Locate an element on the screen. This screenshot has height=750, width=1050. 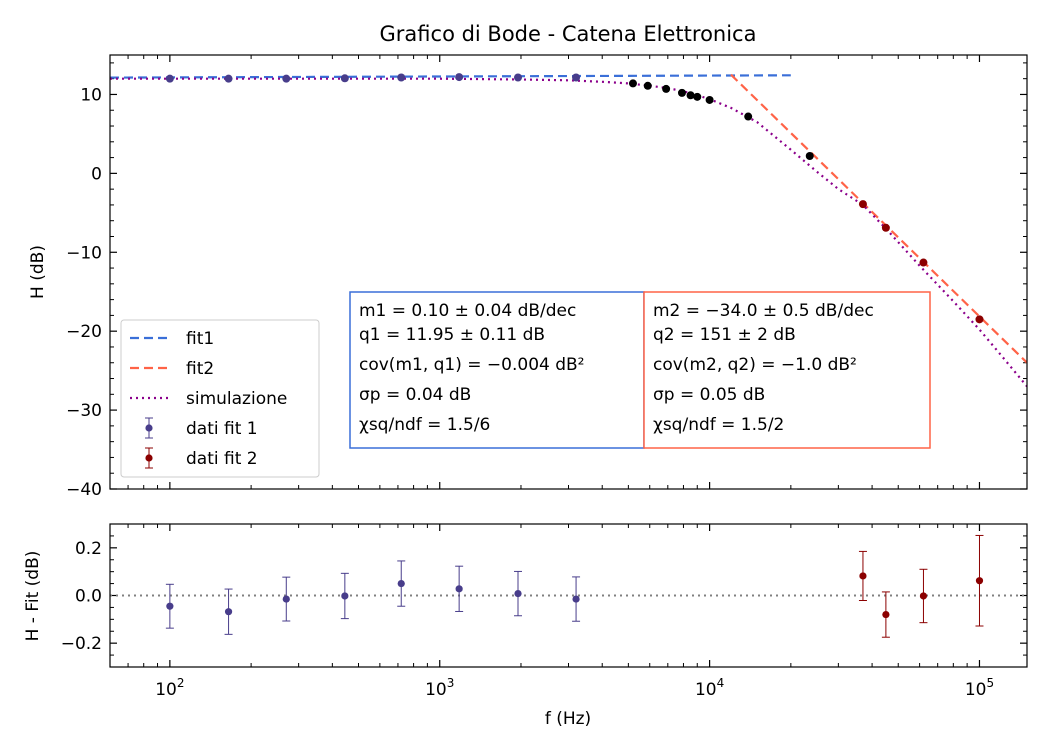
x-tick-label: 10⁵ is located at coordinates (979, 688).